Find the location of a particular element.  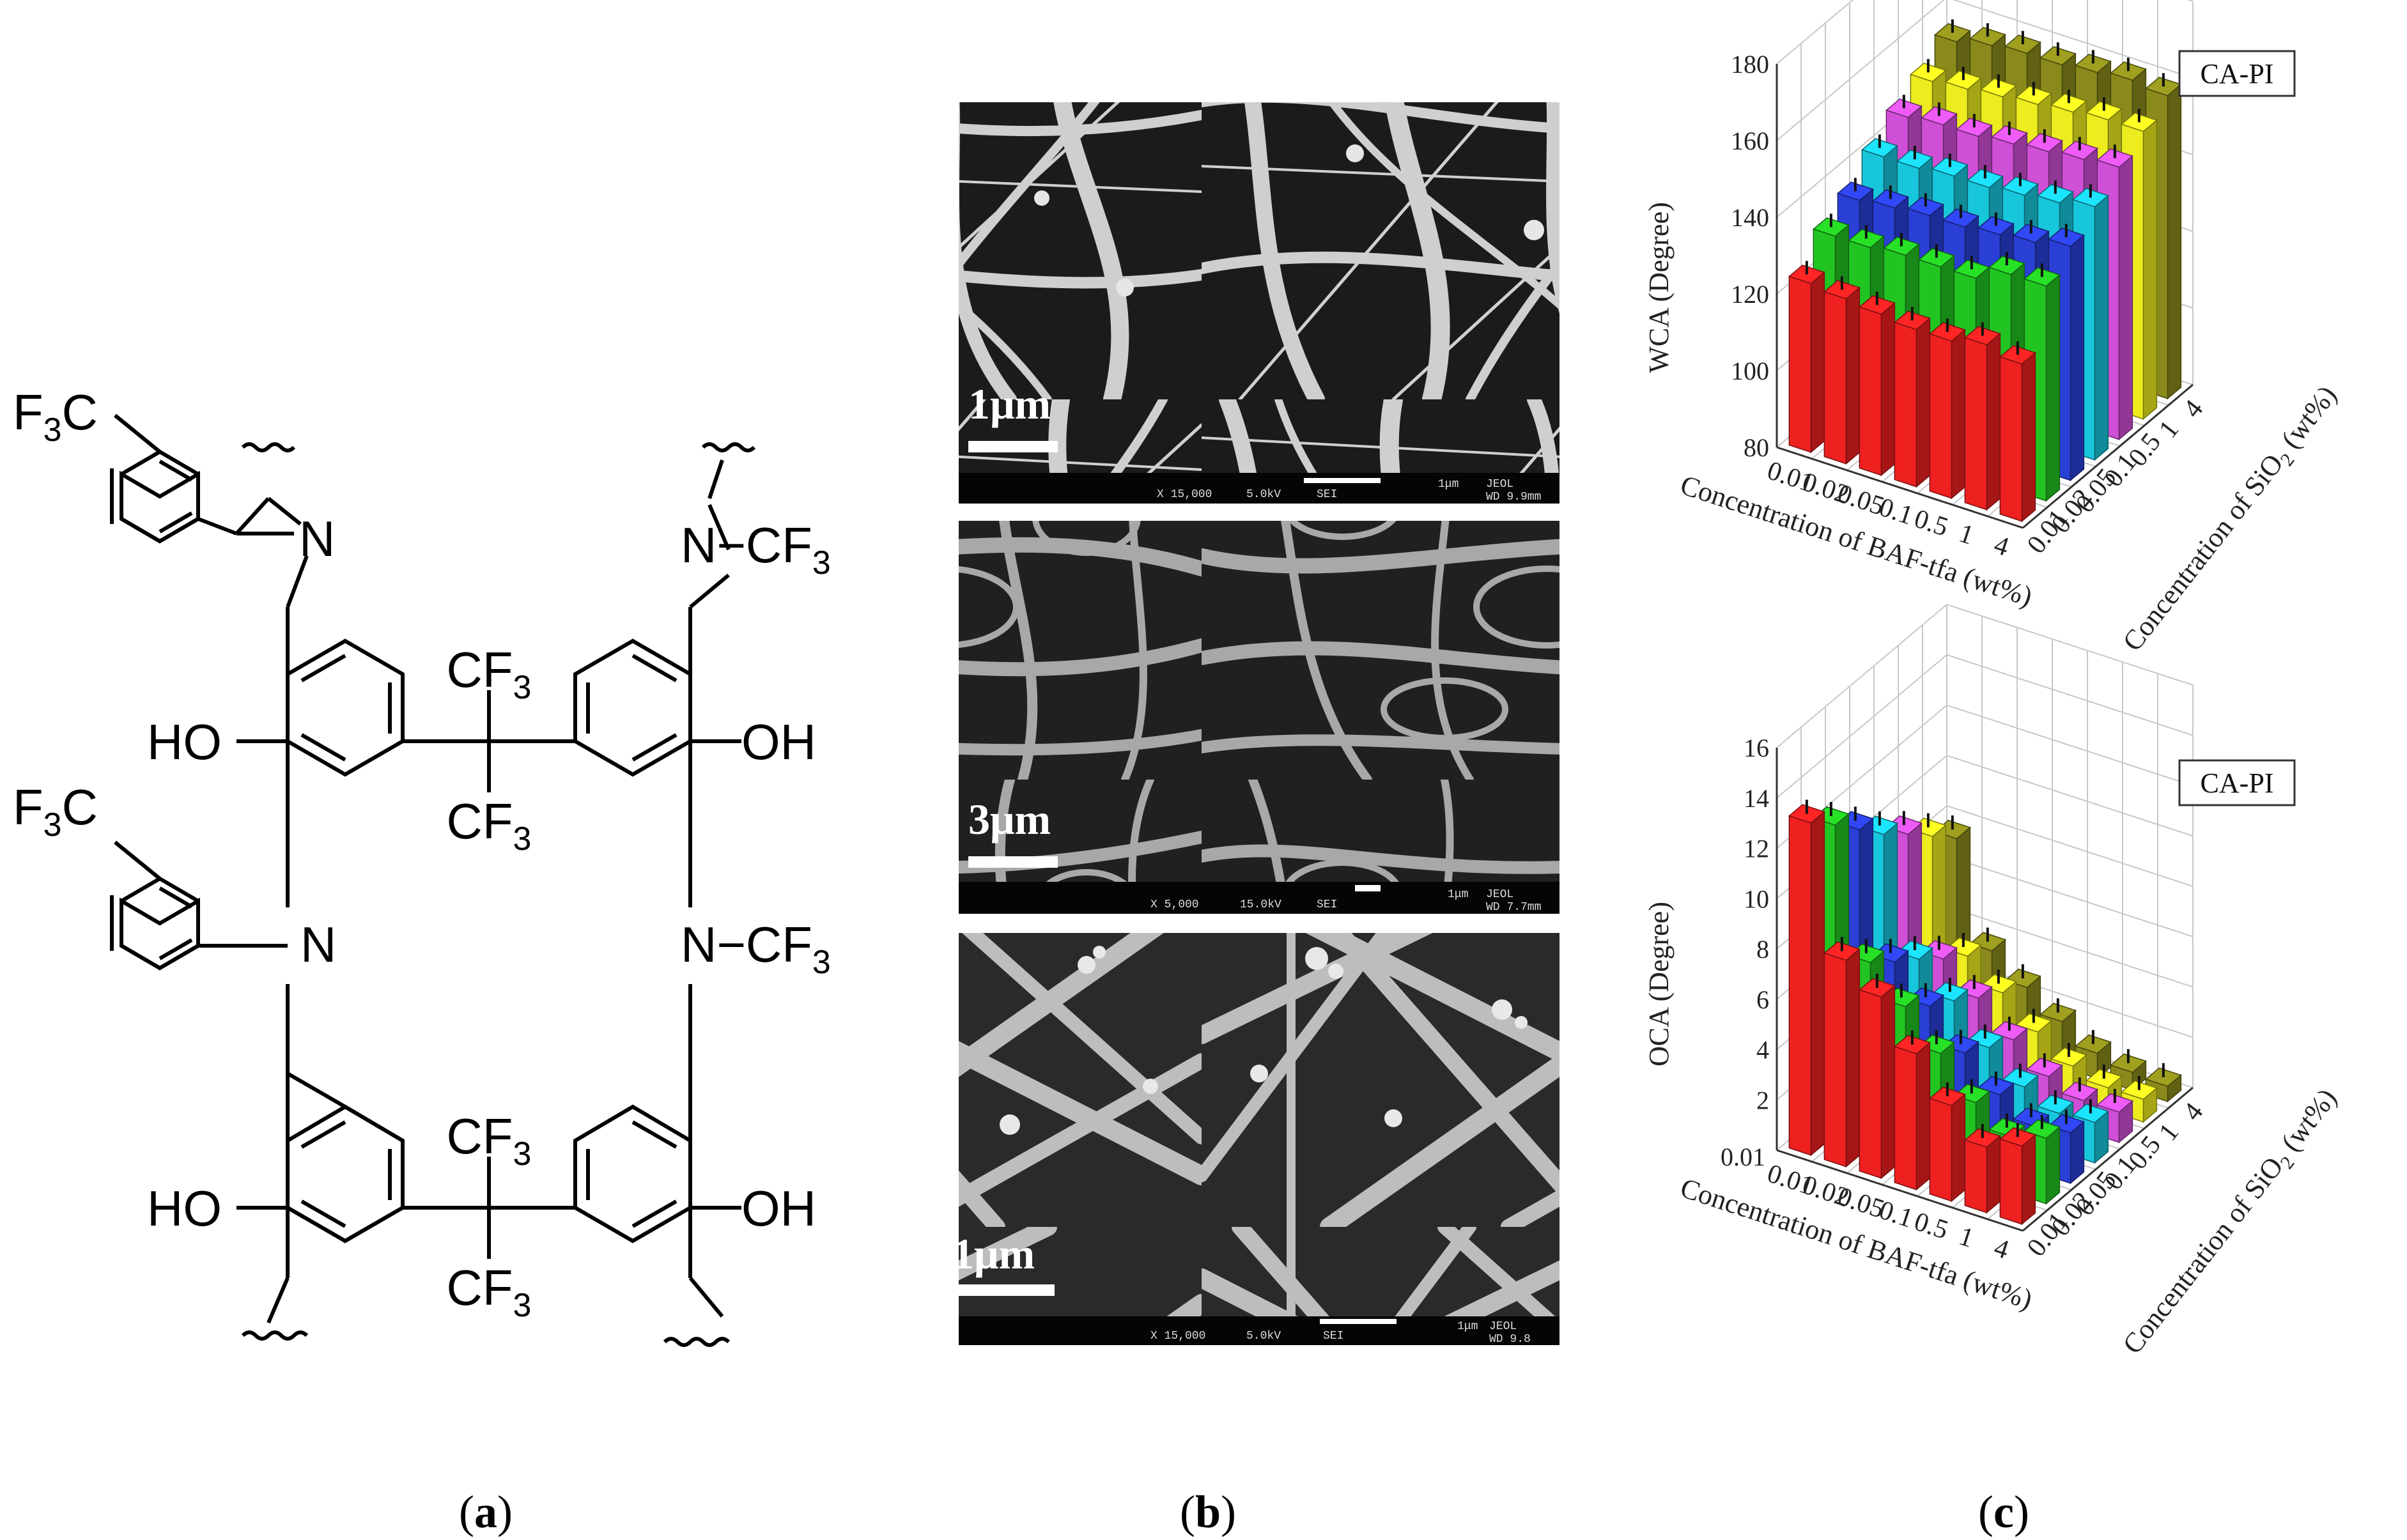

phenol-ring-top-left is located at coordinates (346, 707).